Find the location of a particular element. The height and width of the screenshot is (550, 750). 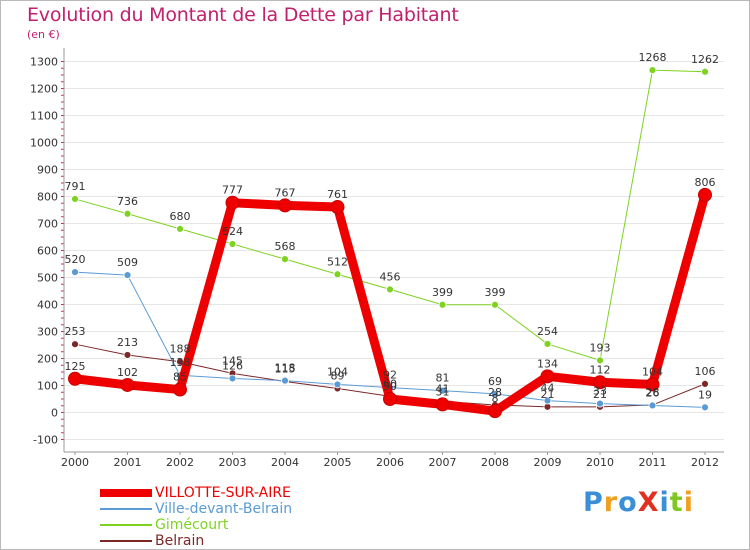

data-label: 33 is located at coordinates (600, 391).